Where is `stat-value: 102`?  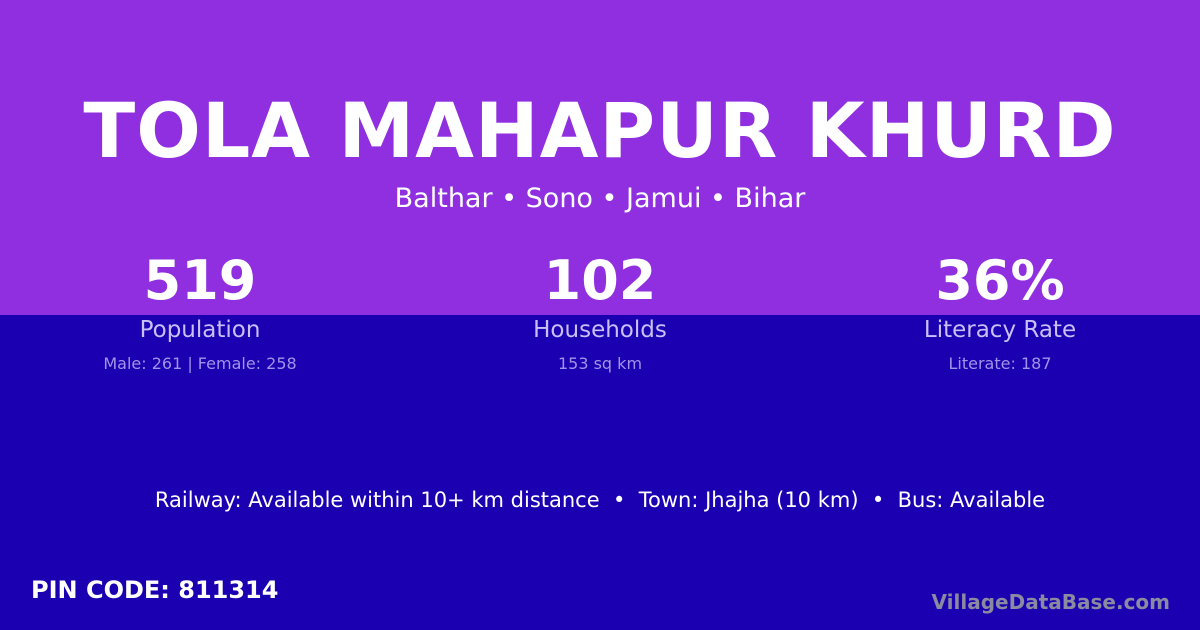
stat-value: 102 is located at coordinates (600, 280).